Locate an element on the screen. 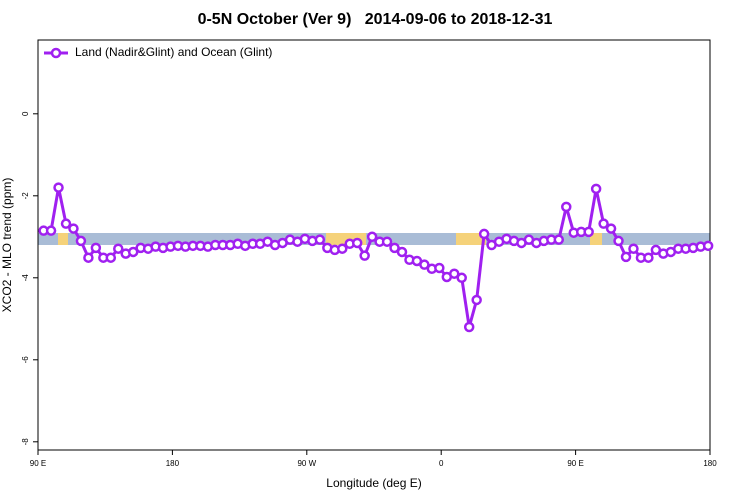 This screenshot has width=750, height=500. x-axis-label: Longitude (deg E) is located at coordinates (373, 483).